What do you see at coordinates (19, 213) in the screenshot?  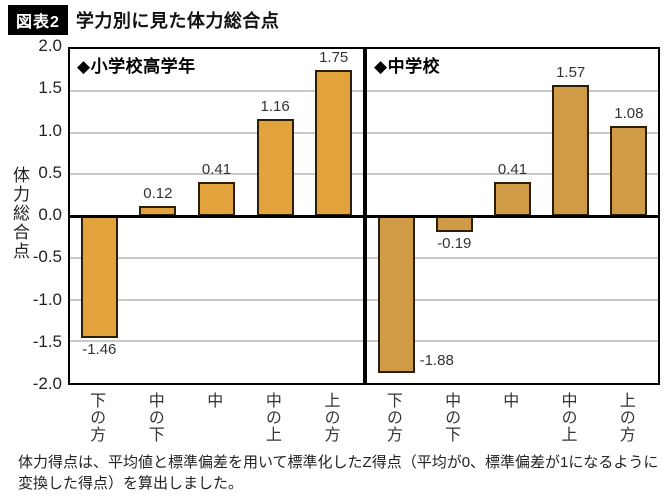 I see `y-axis-title: 体力総合点` at bounding box center [19, 213].